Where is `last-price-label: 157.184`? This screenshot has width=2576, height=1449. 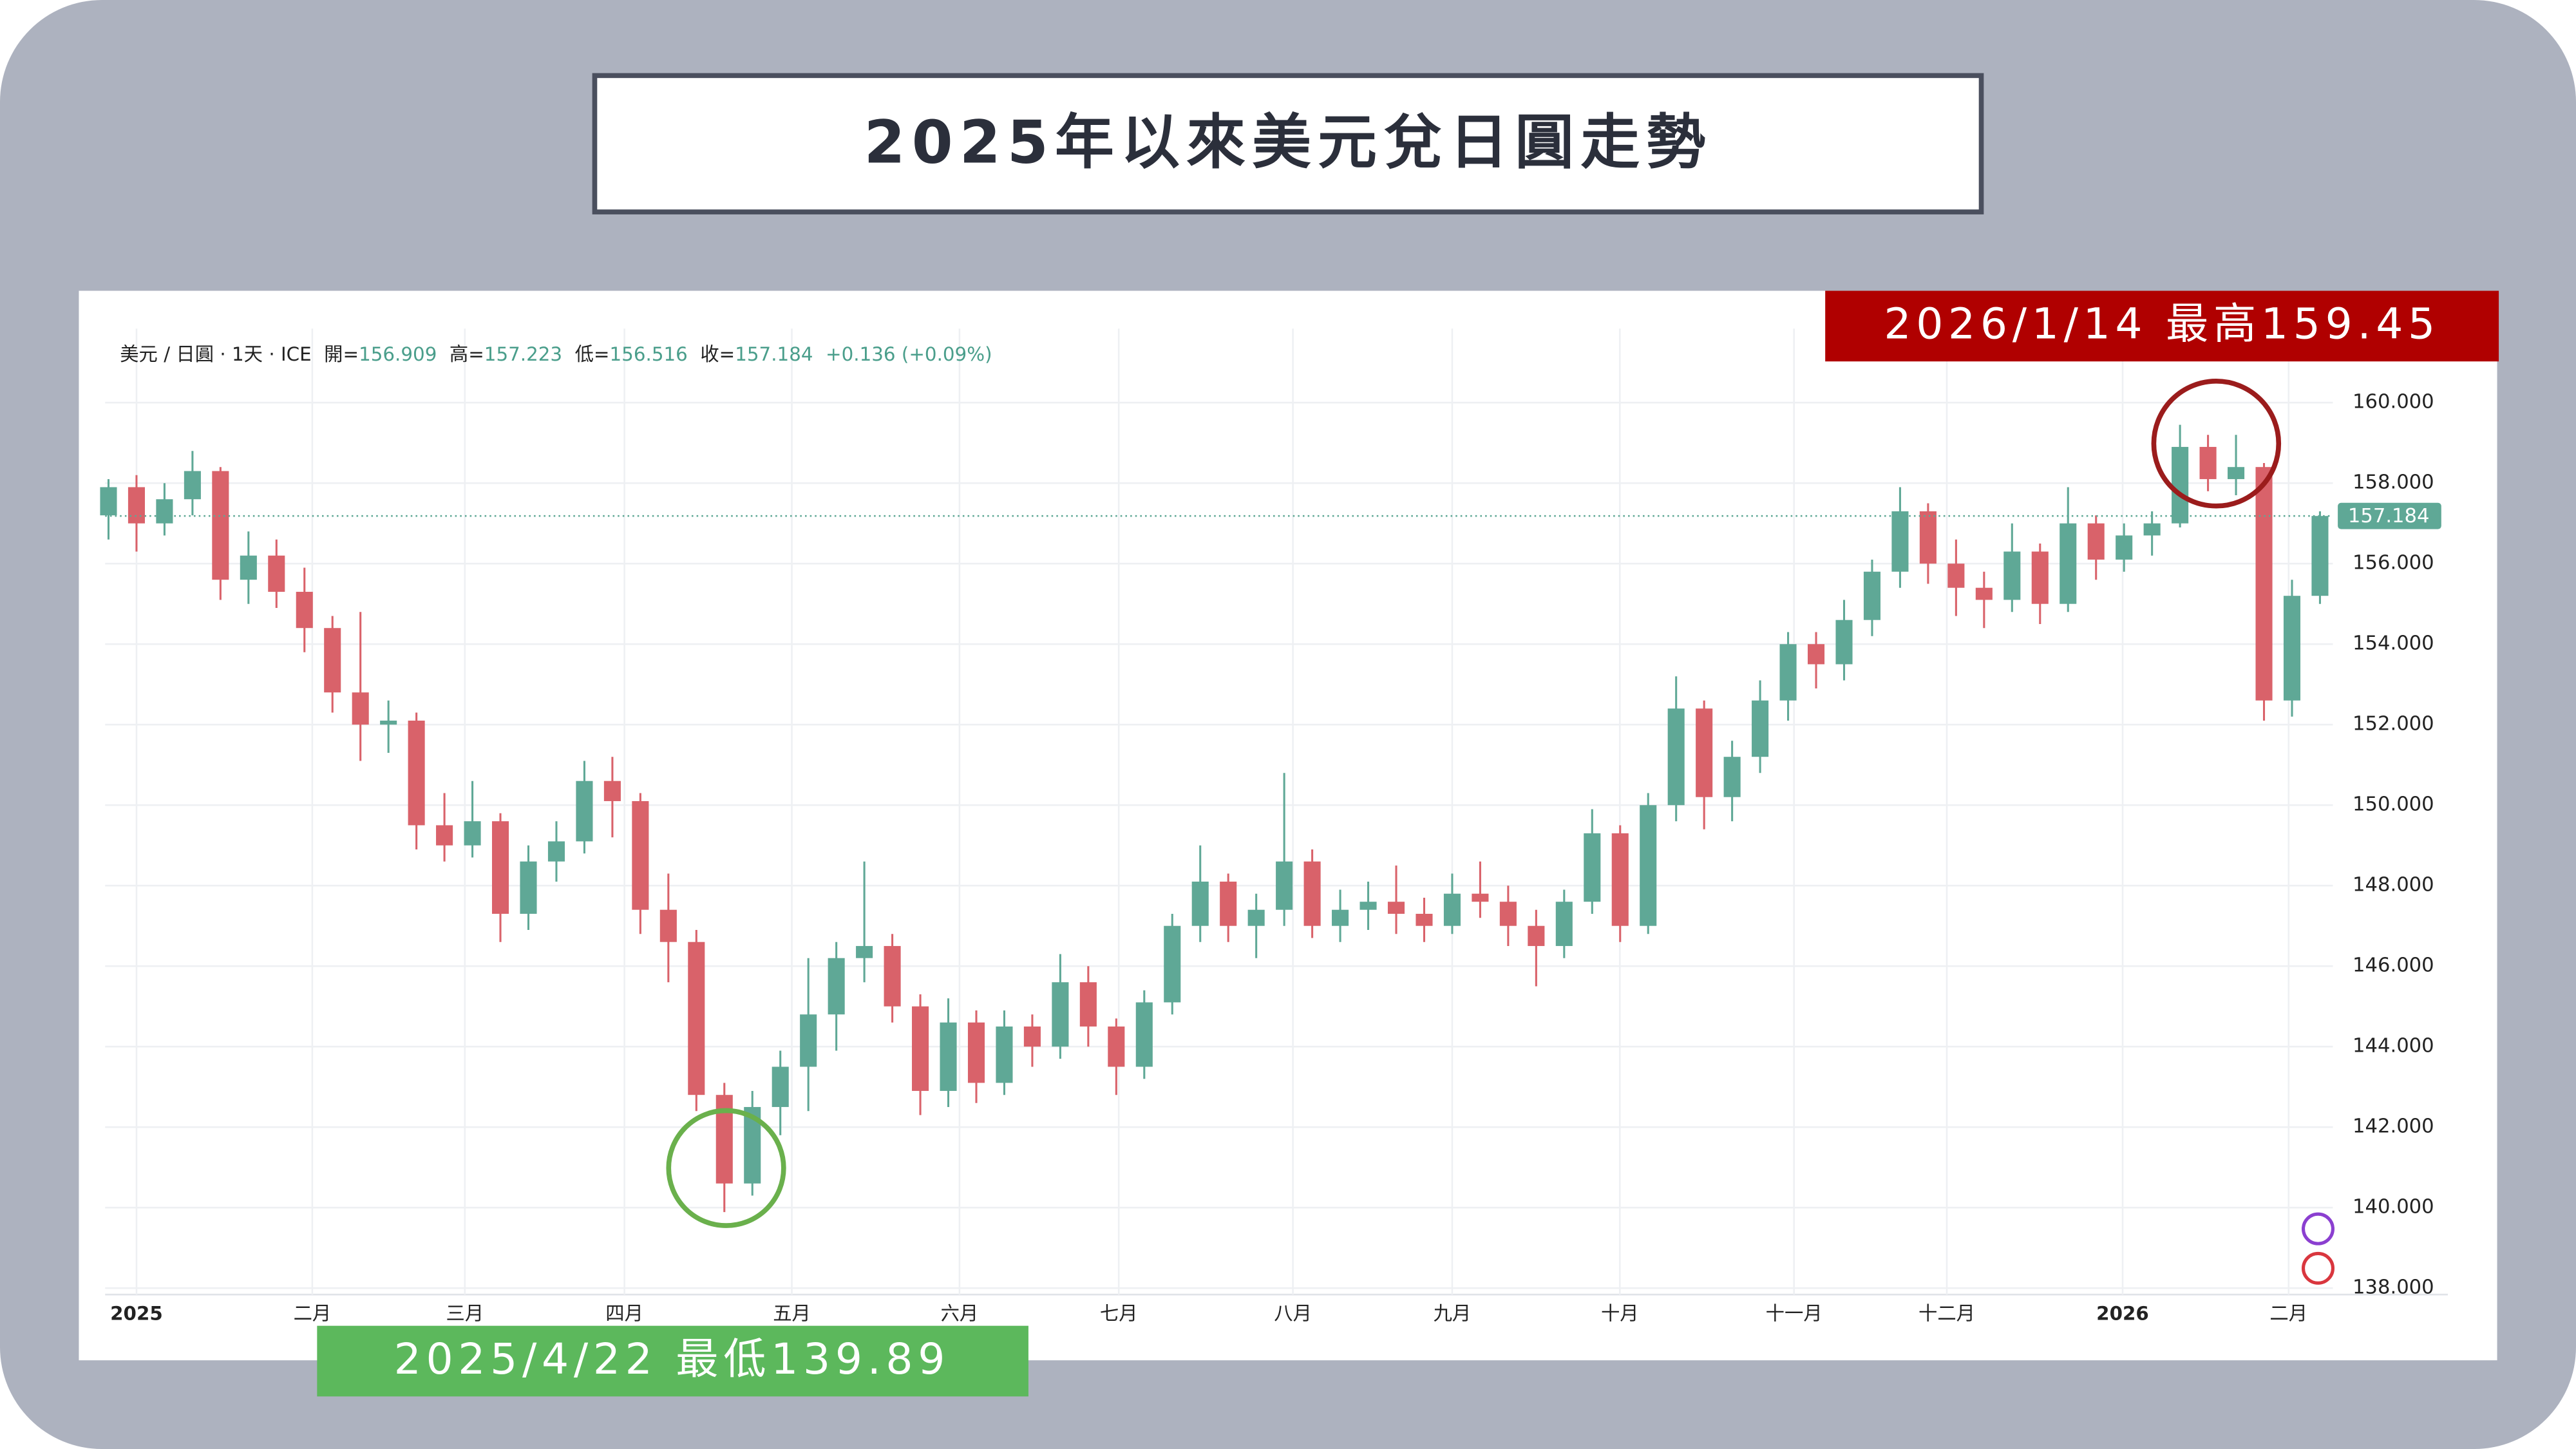 last-price-label: 157.184 is located at coordinates (2389, 516).